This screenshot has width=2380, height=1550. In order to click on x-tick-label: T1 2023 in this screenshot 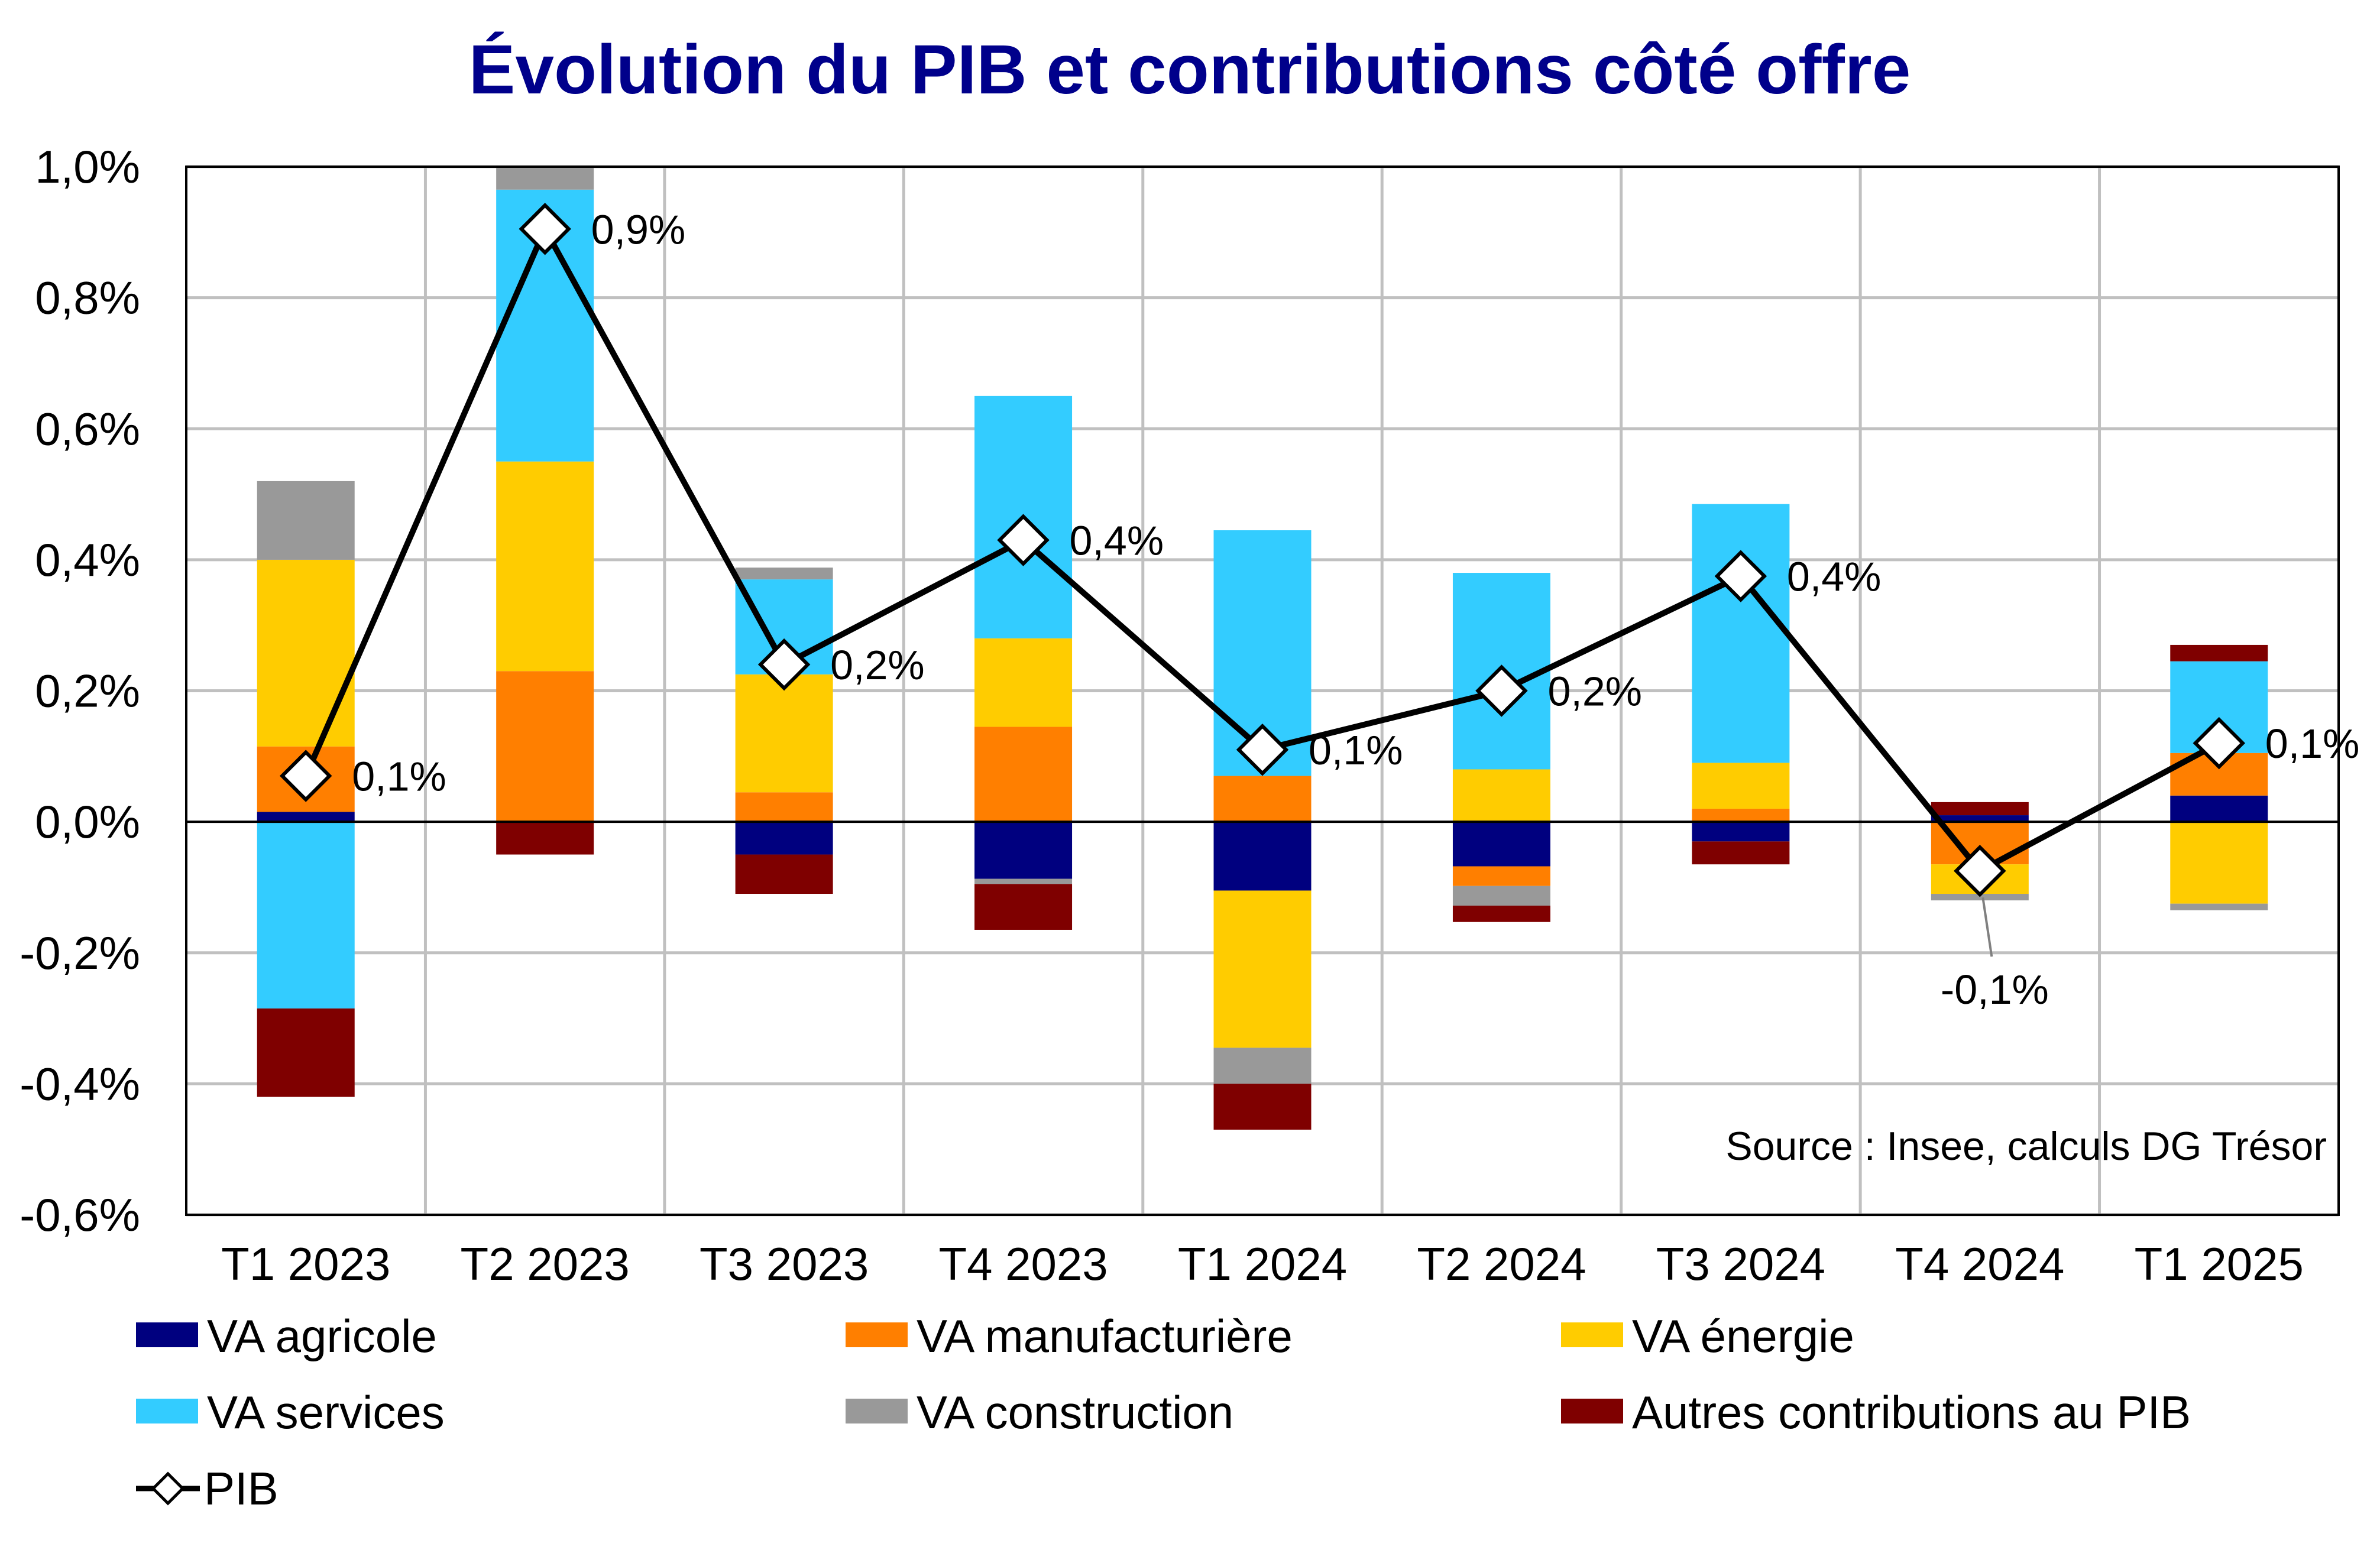, I will do `click(305, 1264)`.